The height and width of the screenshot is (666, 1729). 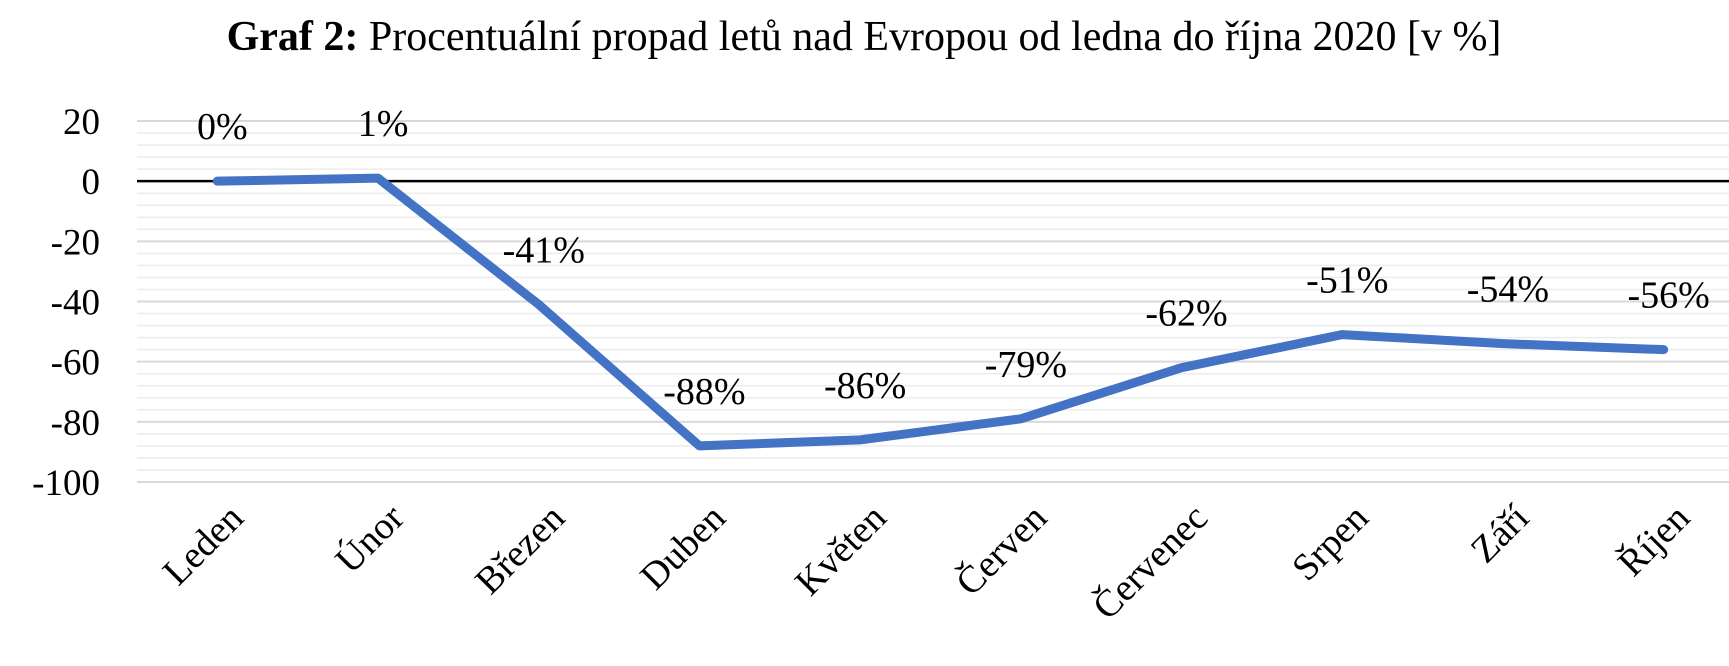 What do you see at coordinates (222, 127) in the screenshot?
I see `data-label: 0%` at bounding box center [222, 127].